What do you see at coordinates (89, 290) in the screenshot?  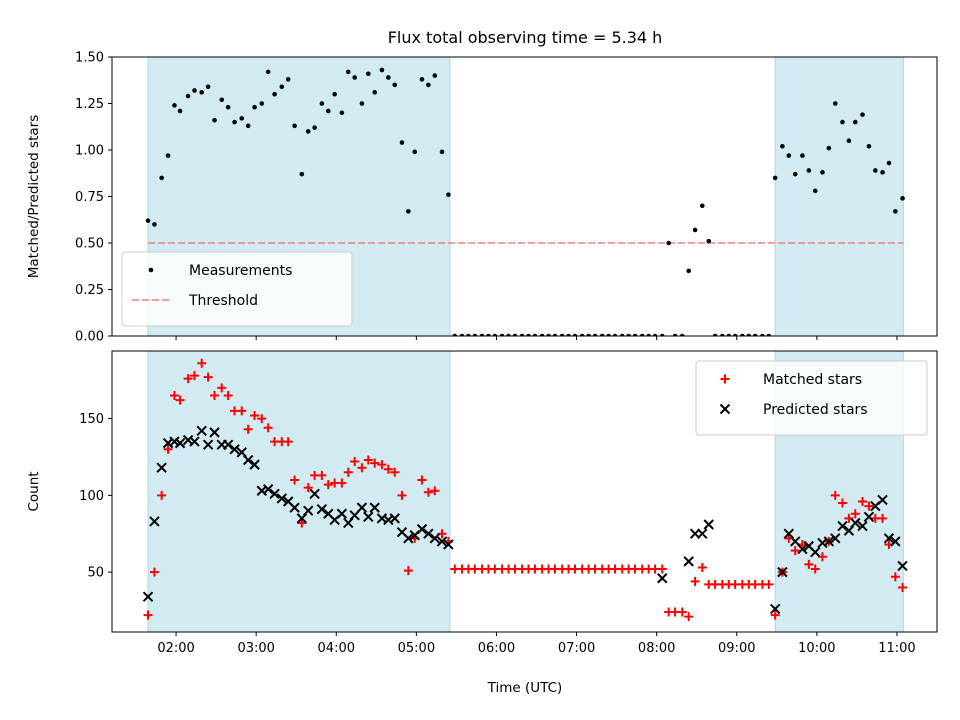 I see `y-tick-label: 0.25` at bounding box center [89, 290].